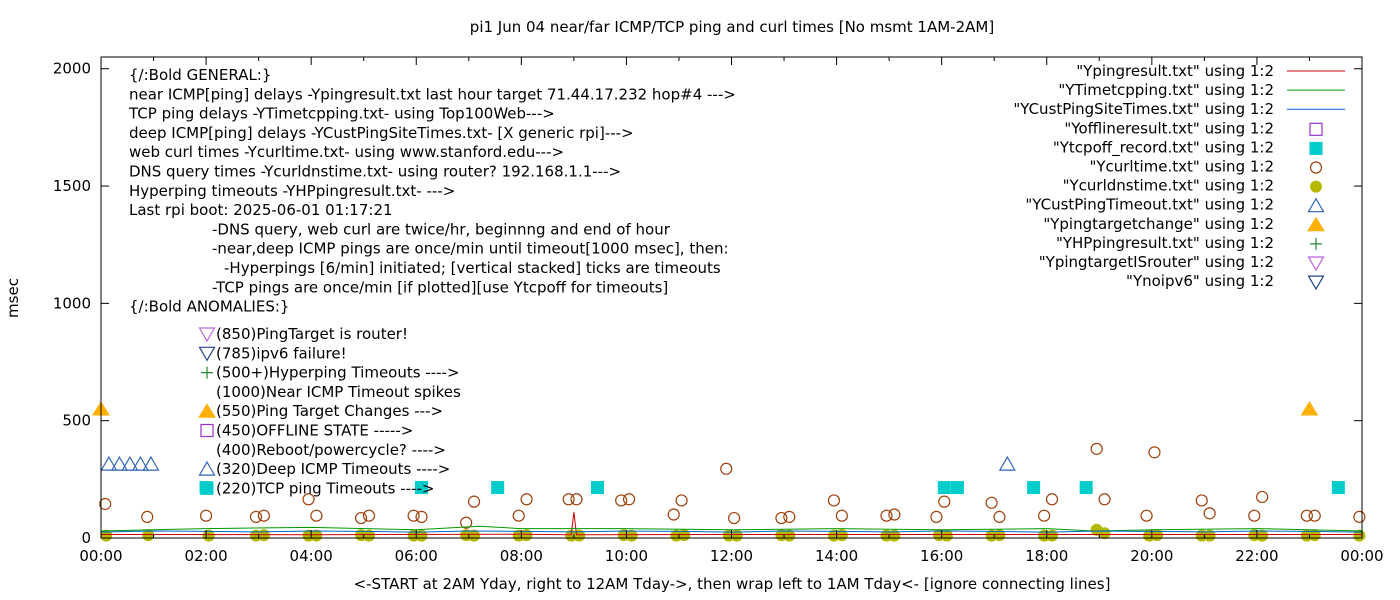 This screenshot has width=1400, height=600. Describe the element at coordinates (1158, 224) in the screenshot. I see `legend-label: "Ypingtargetchange" using 1:2` at that location.